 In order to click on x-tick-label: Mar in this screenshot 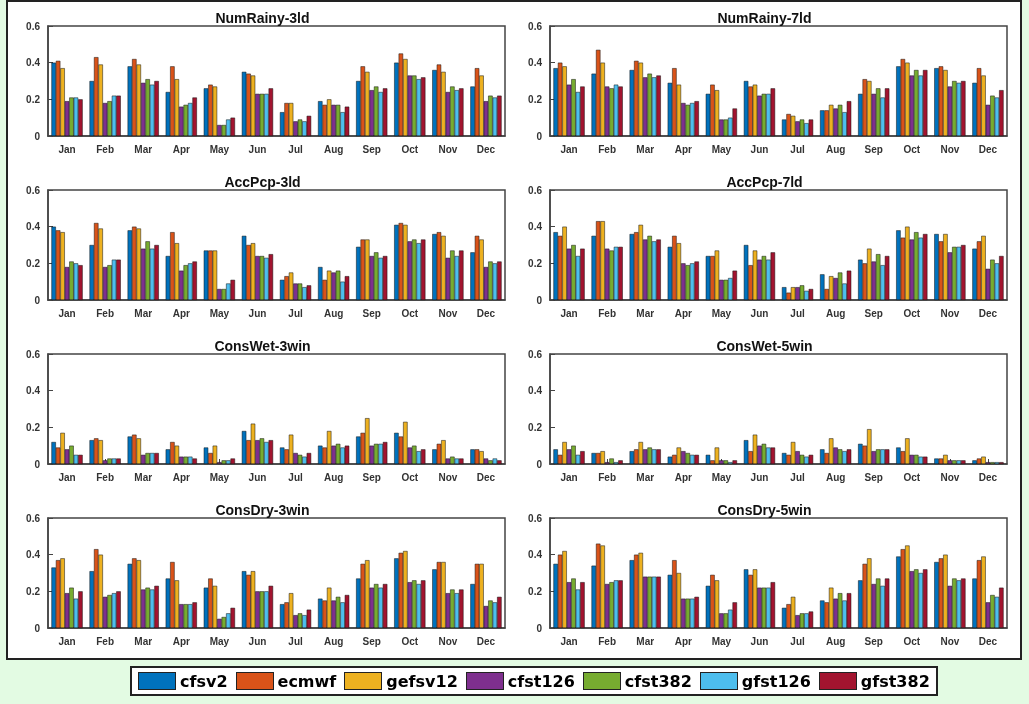, I will do `click(645, 477)`.